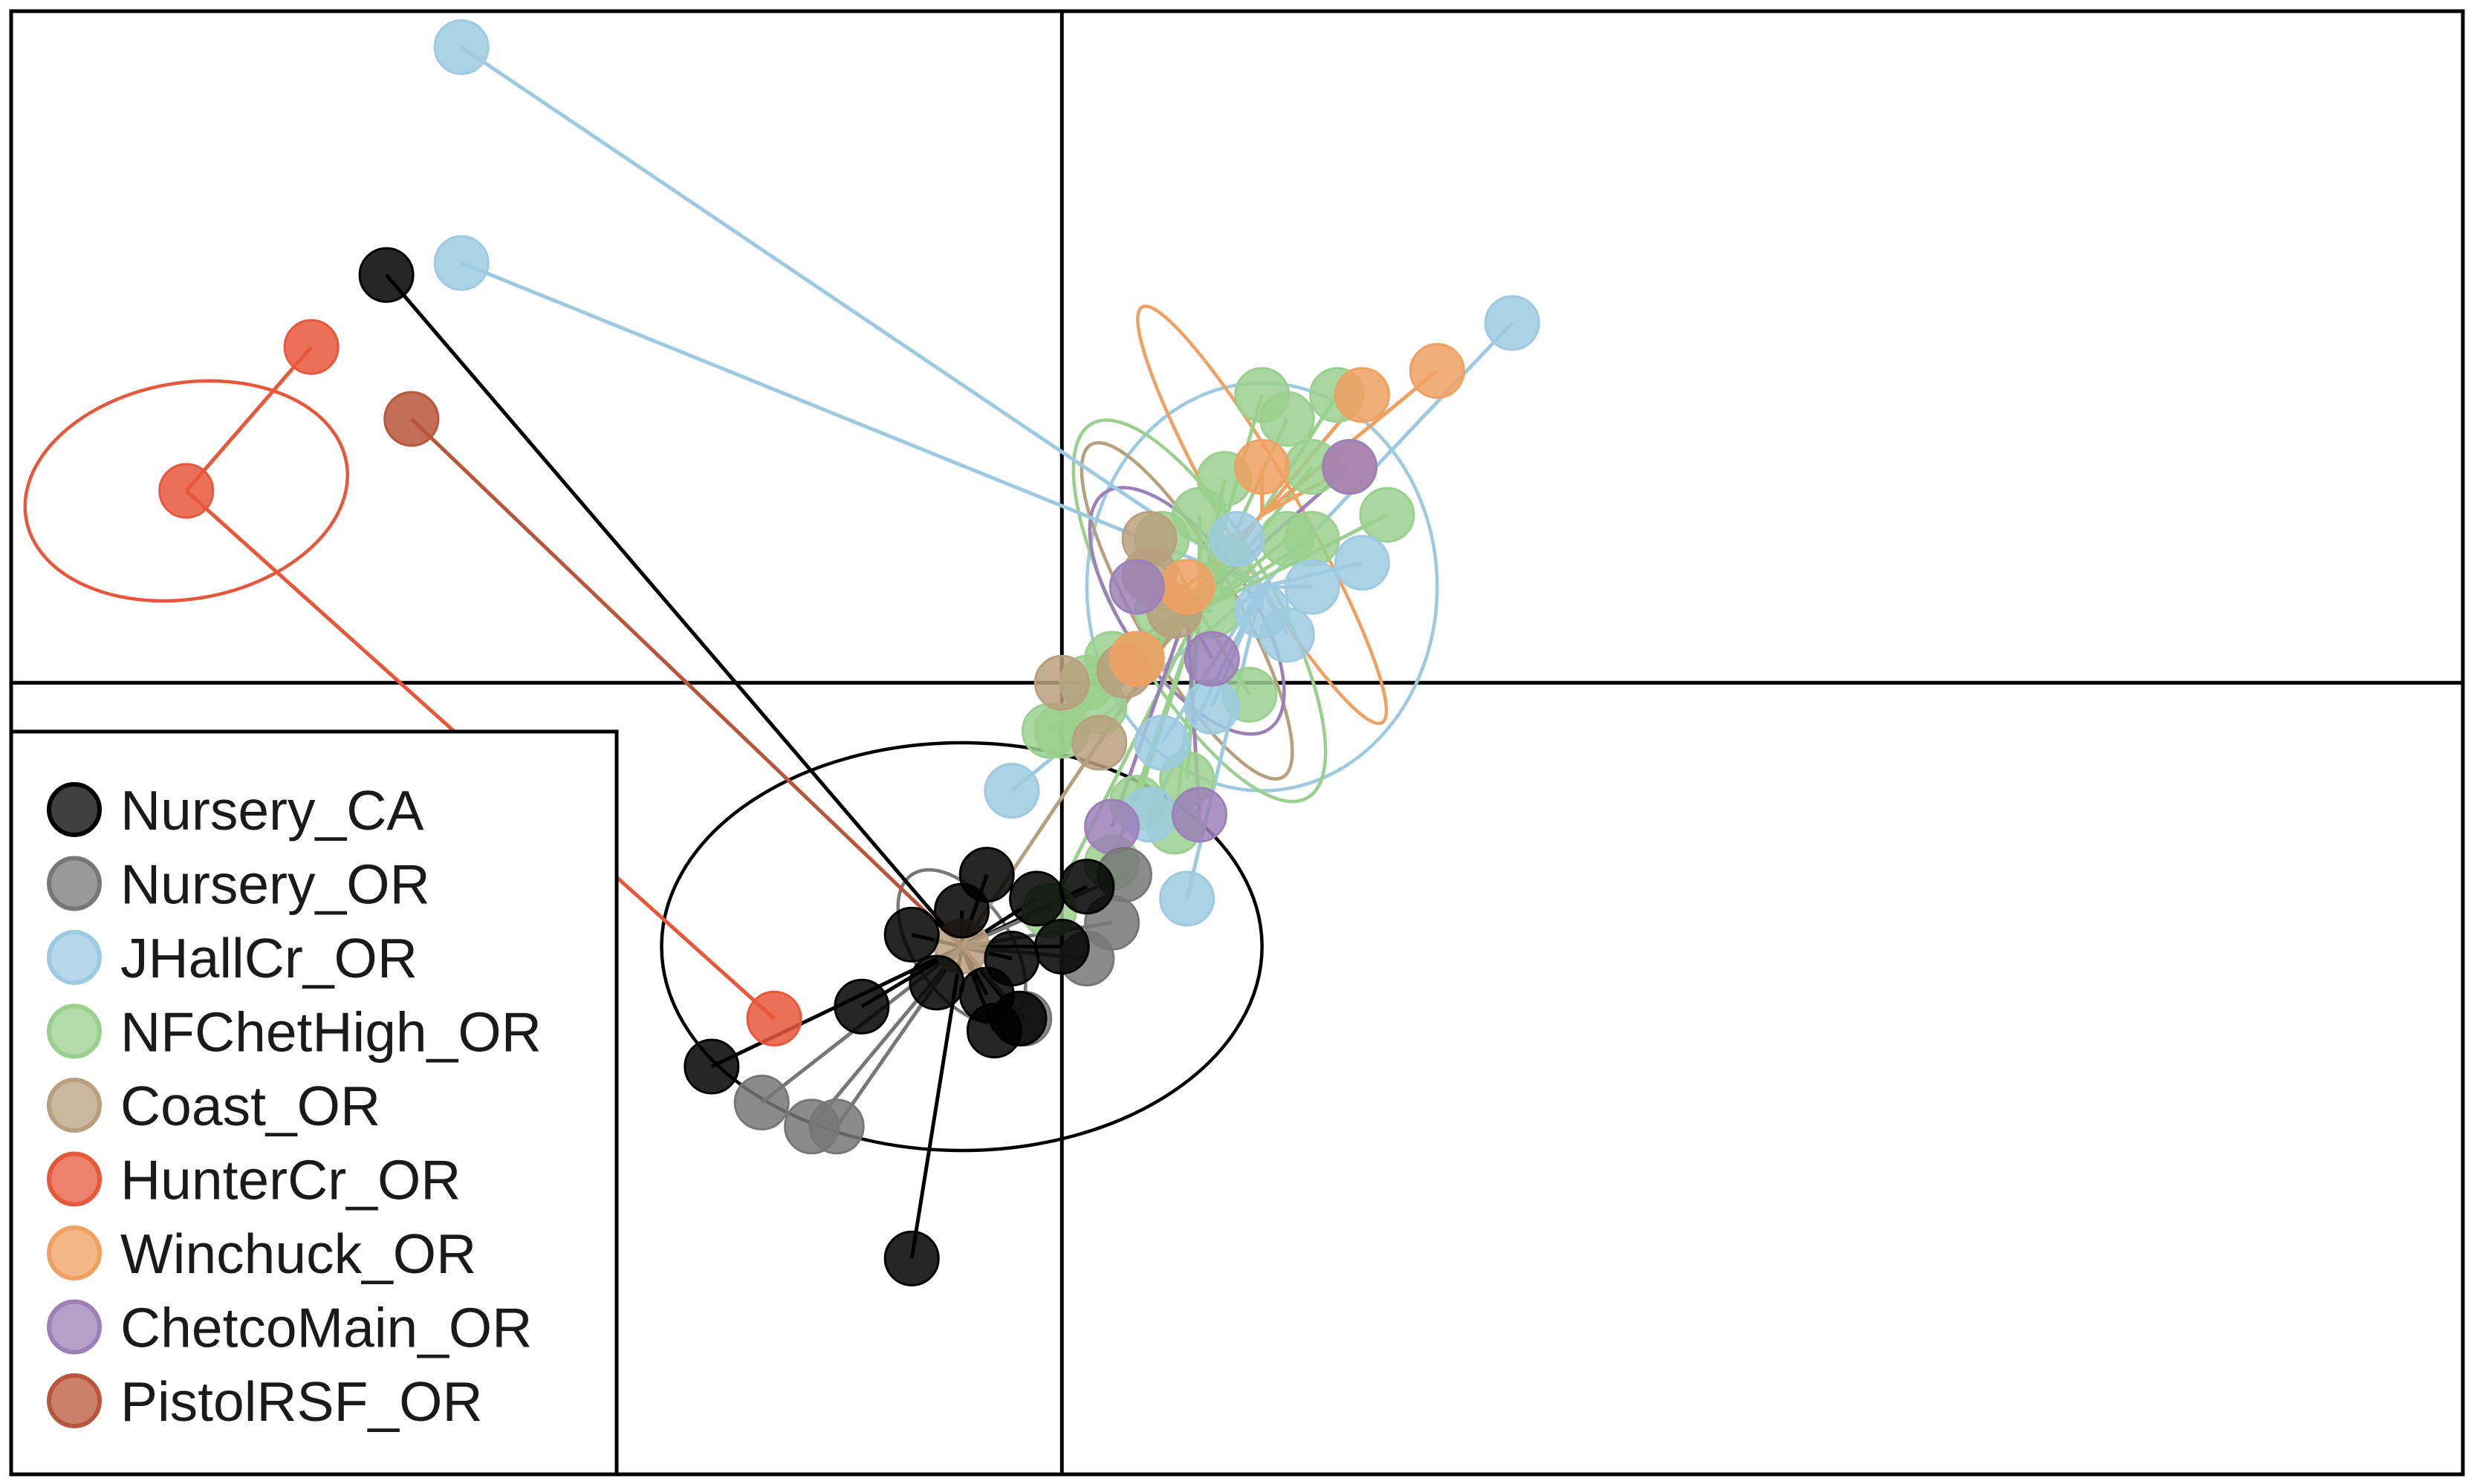 The image size is (2474, 1484). I want to click on legend-label-jhallcr-or: JHallCr_OR, so click(269, 958).